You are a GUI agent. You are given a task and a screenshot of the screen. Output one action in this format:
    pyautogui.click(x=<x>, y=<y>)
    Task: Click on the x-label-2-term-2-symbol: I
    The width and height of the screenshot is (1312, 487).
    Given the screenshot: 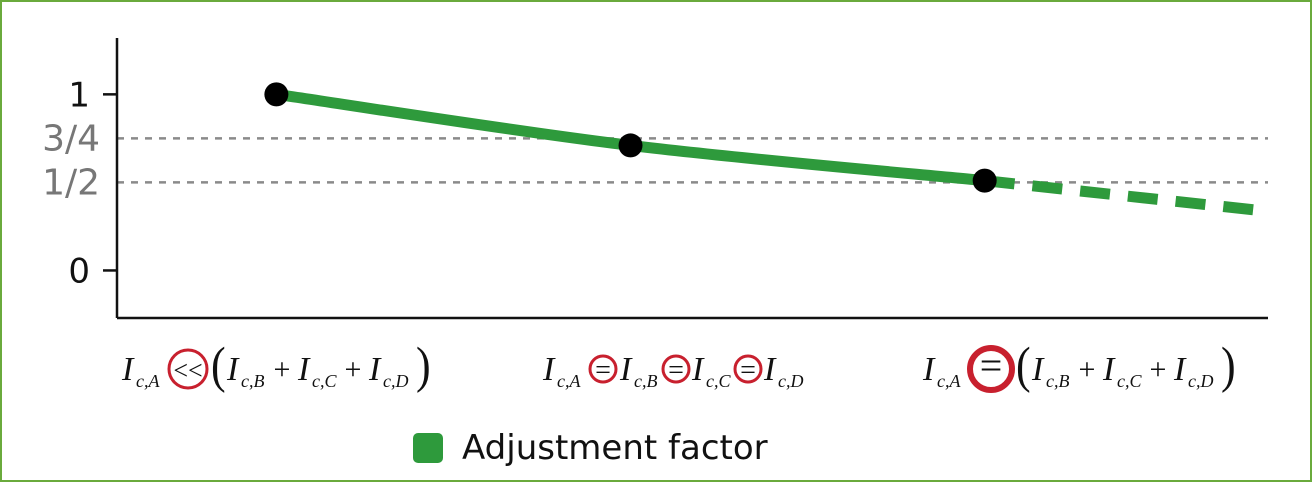 What is the action you would take?
    pyautogui.click(x=698, y=369)
    